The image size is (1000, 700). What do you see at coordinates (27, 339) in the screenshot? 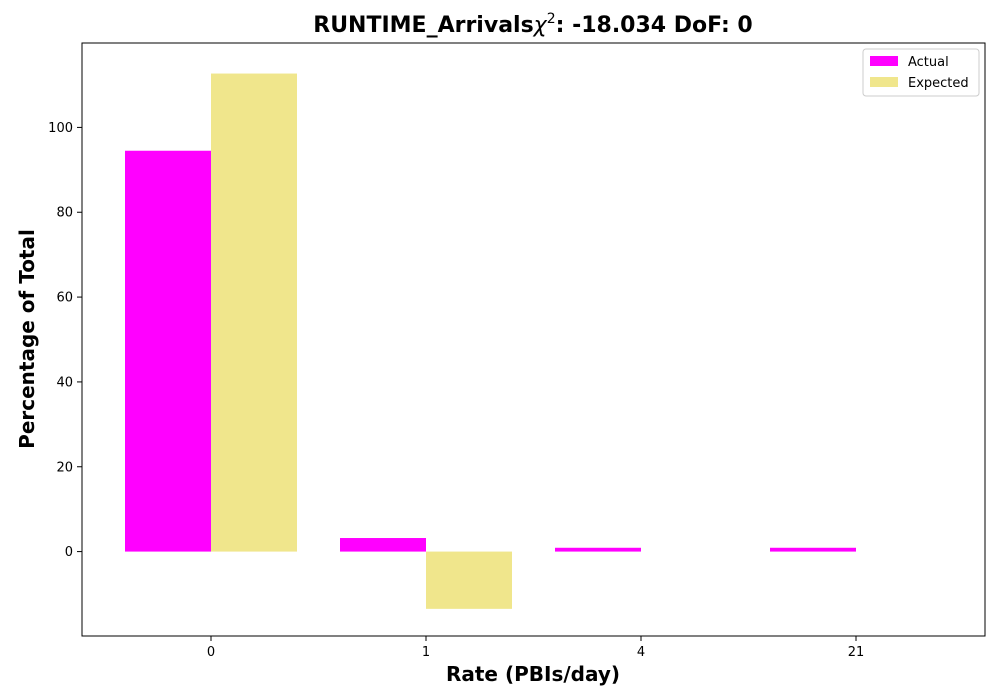
I see `y-axis-label: Percentage of Total` at bounding box center [27, 339].